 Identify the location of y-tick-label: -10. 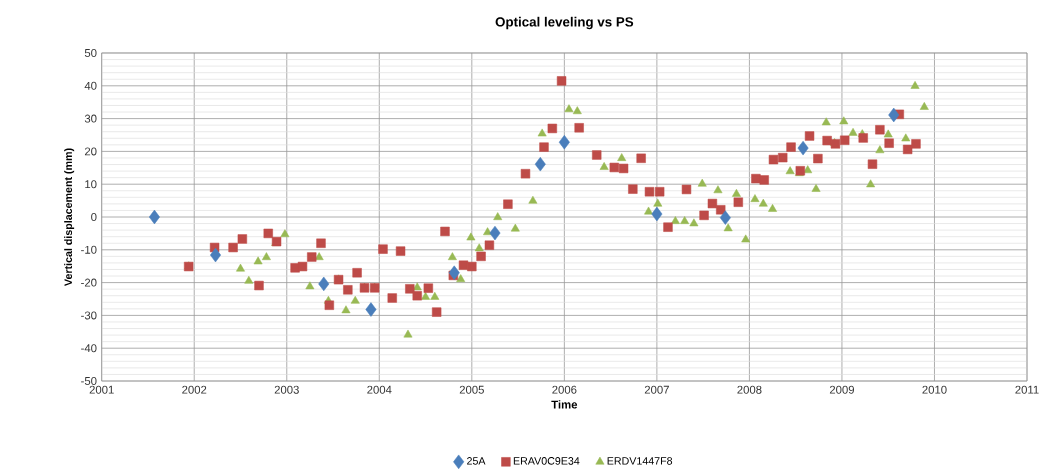
(89, 249).